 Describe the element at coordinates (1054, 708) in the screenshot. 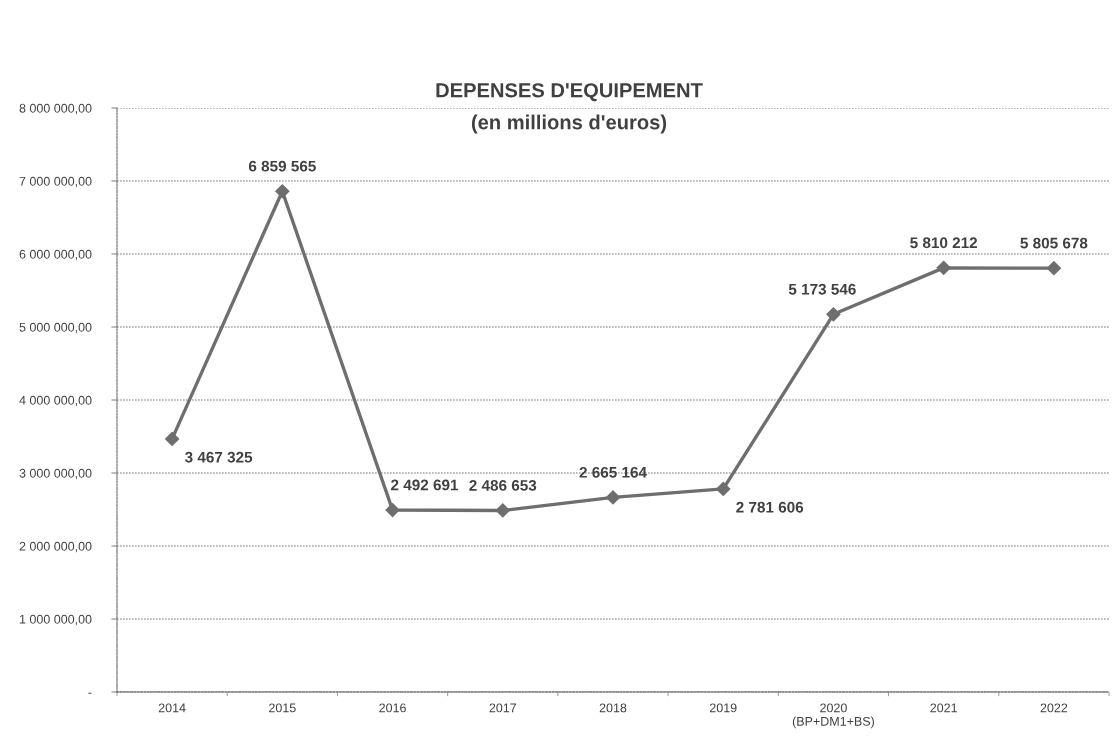

I see `x-tick-label: 2022` at that location.